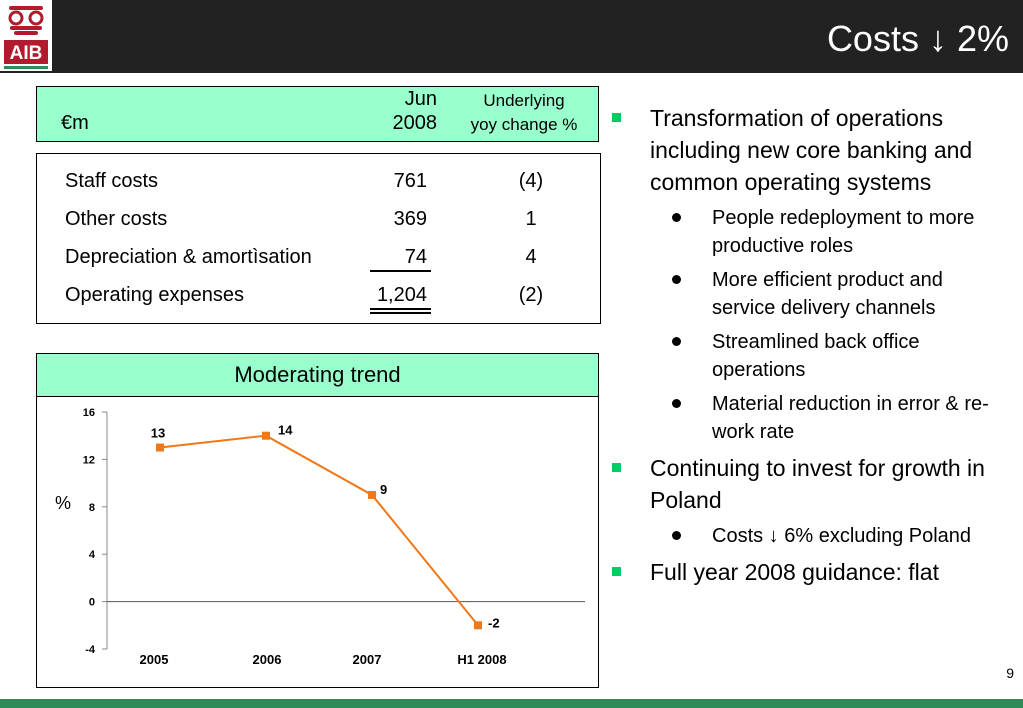 Image resolution: width=1023 pixels, height=708 pixels. I want to click on bullet-text: Full year 2008 guidance: flat, so click(794, 572).